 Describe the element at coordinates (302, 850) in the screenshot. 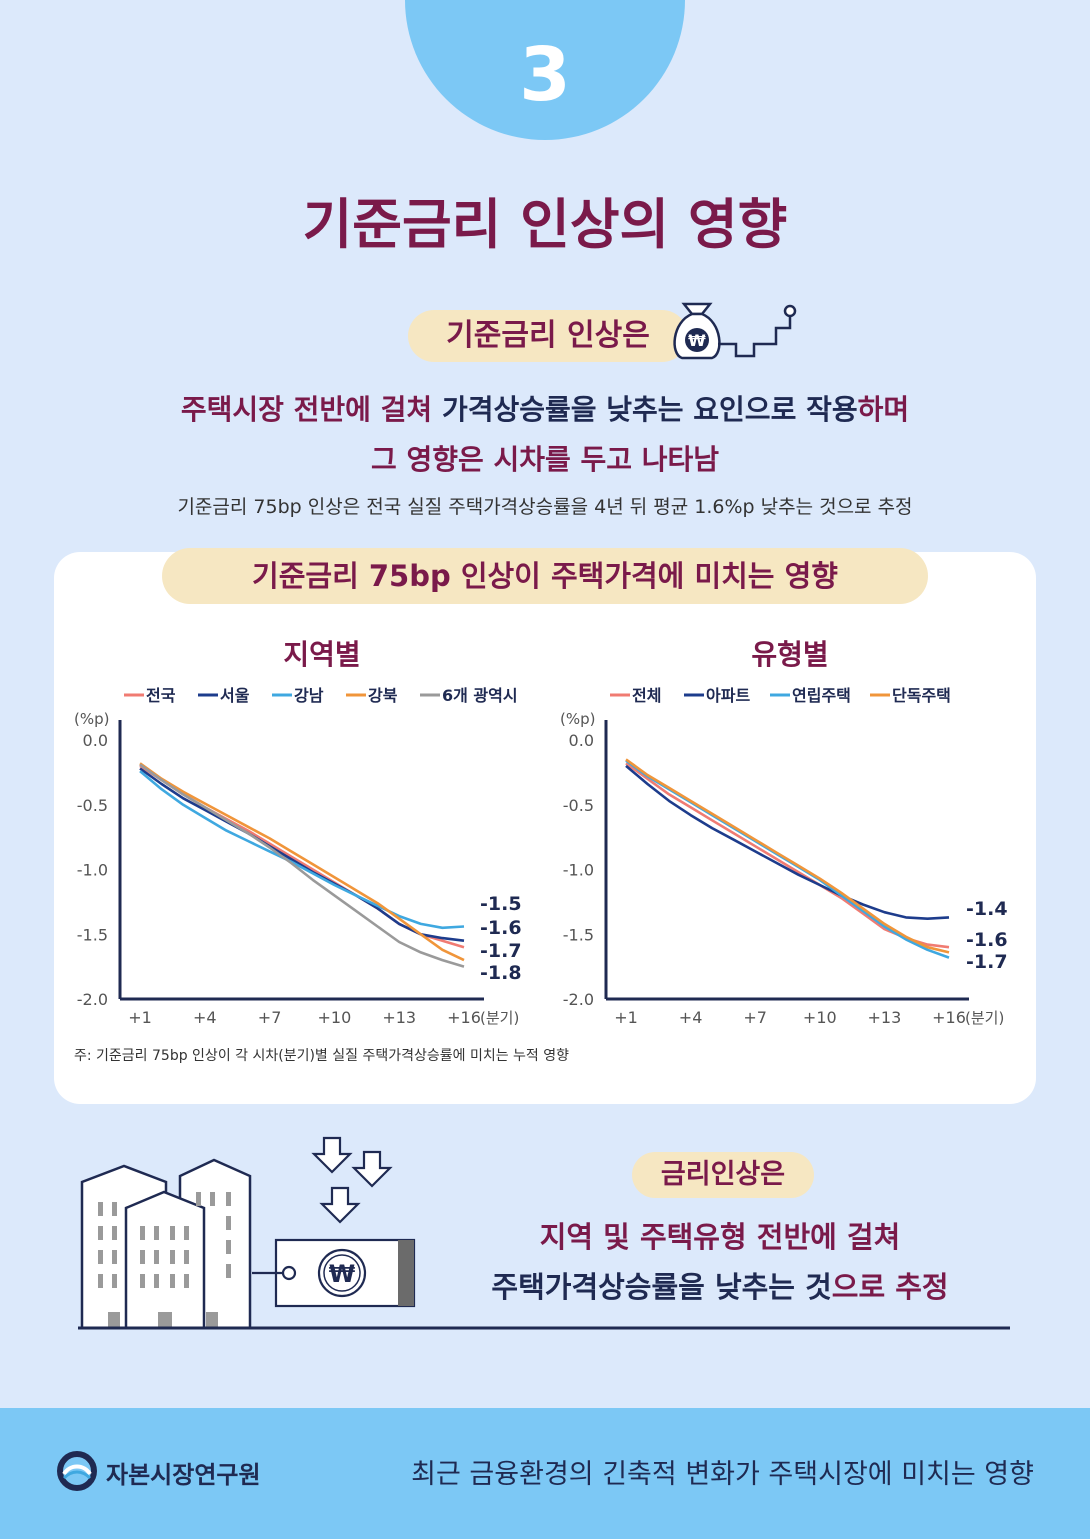

I see `series-line-강남` at that location.